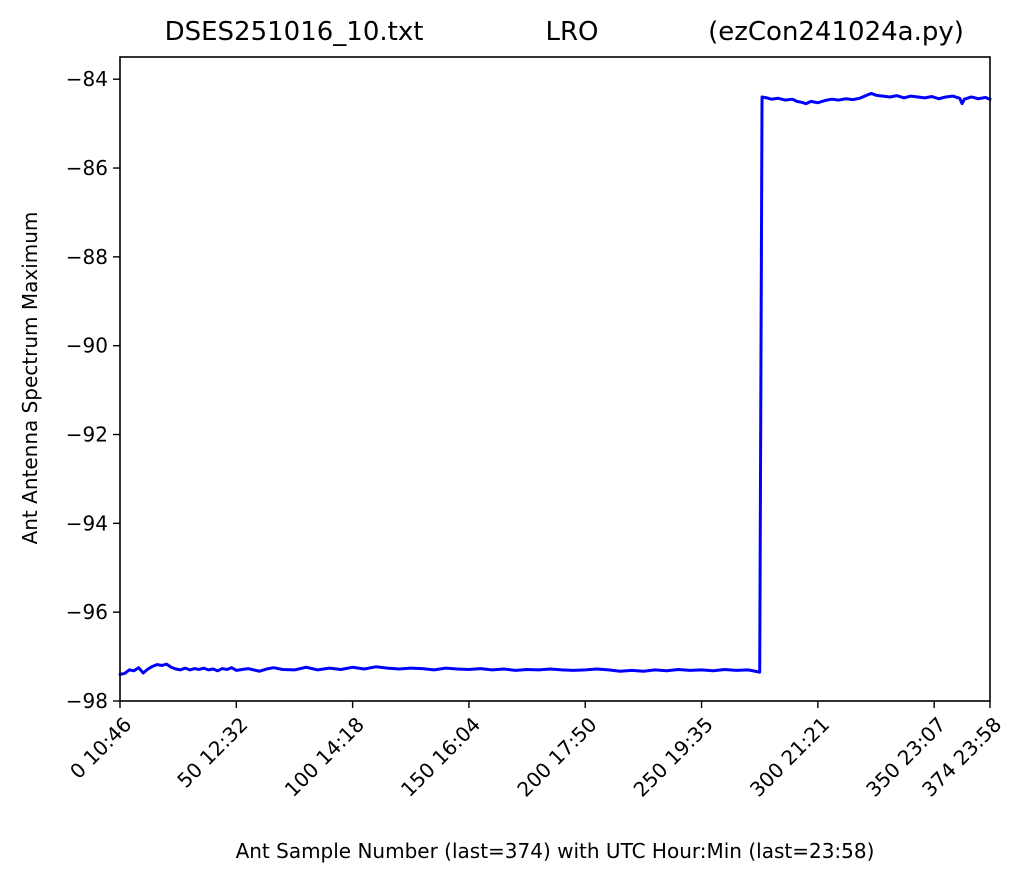 Image resolution: width=1024 pixels, height=881 pixels. What do you see at coordinates (100, 747) in the screenshot?
I see `x-tick-label: 0 10:46` at bounding box center [100, 747].